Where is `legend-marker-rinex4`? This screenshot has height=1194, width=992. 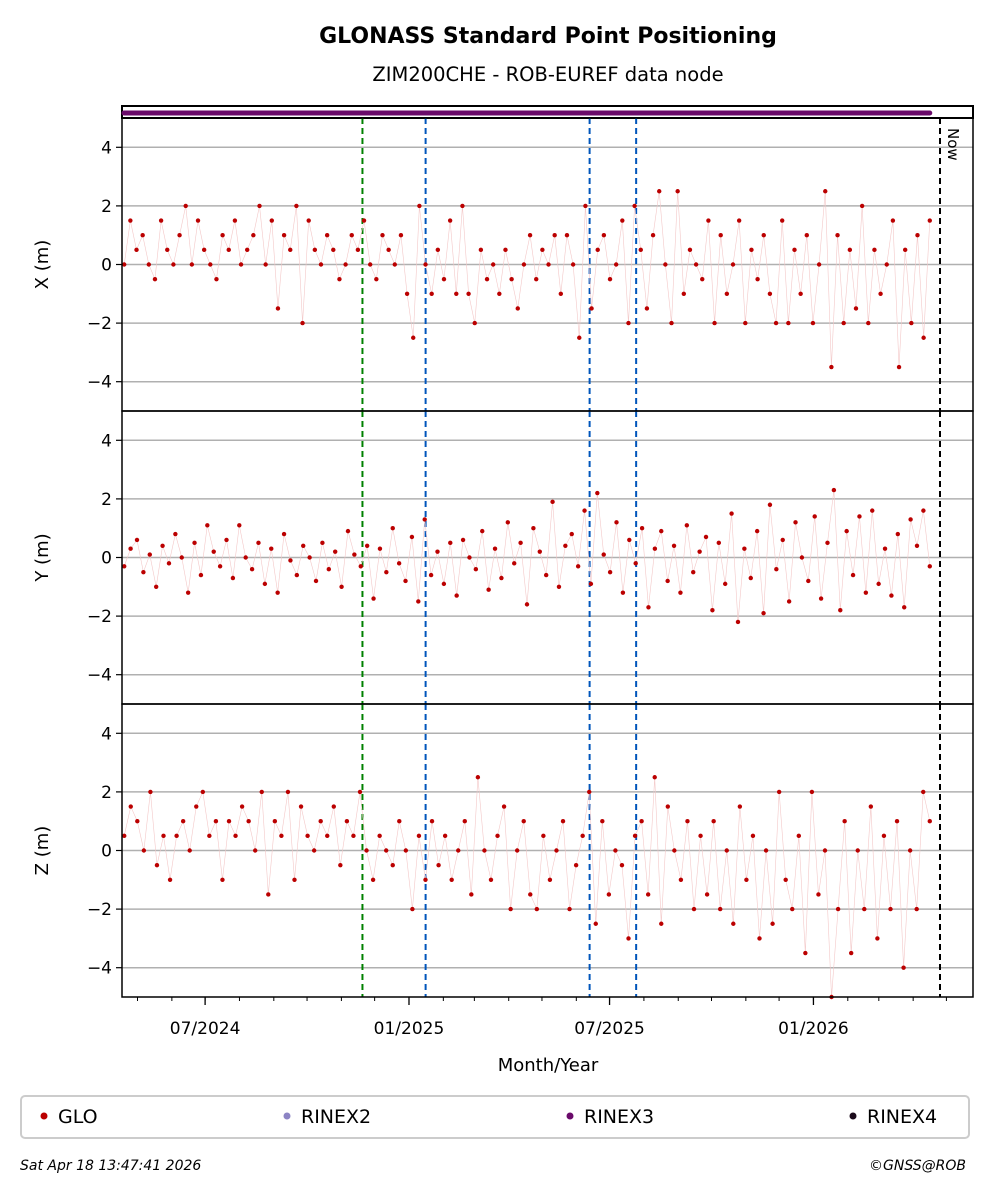
legend-marker-rinex4 is located at coordinates (853, 1116).